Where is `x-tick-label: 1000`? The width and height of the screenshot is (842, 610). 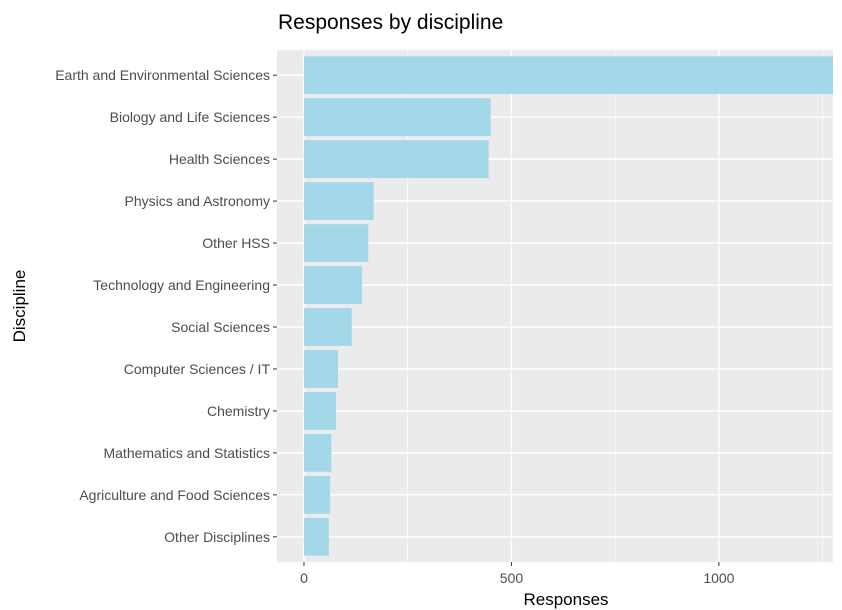 x-tick-label: 1000 is located at coordinates (718, 578).